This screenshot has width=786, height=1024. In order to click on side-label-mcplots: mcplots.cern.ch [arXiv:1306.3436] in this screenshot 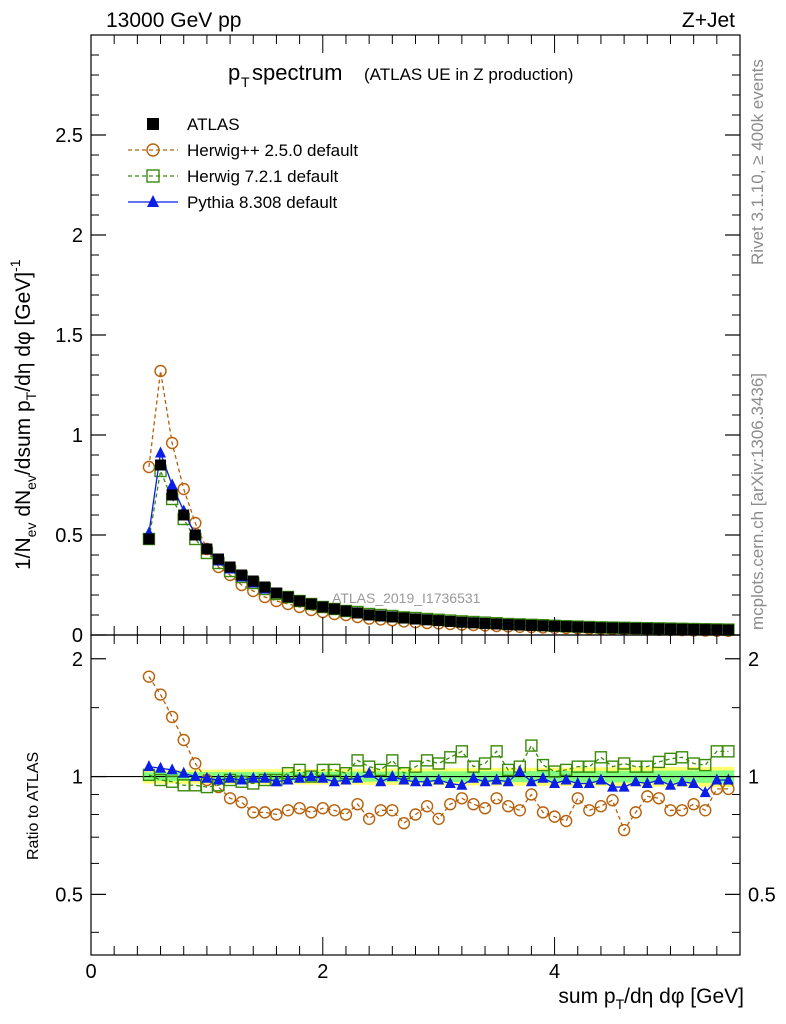, I will do `click(757, 501)`.